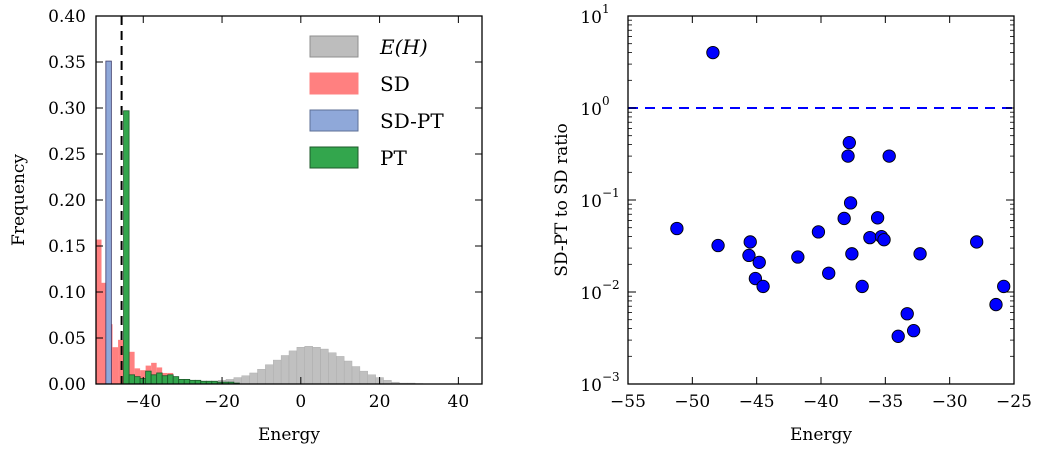 Image resolution: width=1040 pixels, height=451 pixels. I want to click on legend-label: E(H), so click(403, 47).